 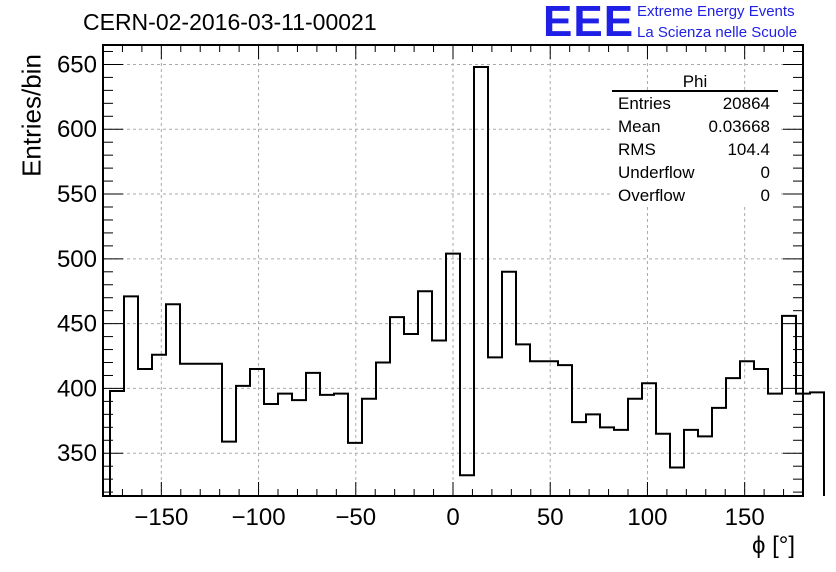 I want to click on logo-text-line1: Extreme Energy Events, so click(x=716, y=11).